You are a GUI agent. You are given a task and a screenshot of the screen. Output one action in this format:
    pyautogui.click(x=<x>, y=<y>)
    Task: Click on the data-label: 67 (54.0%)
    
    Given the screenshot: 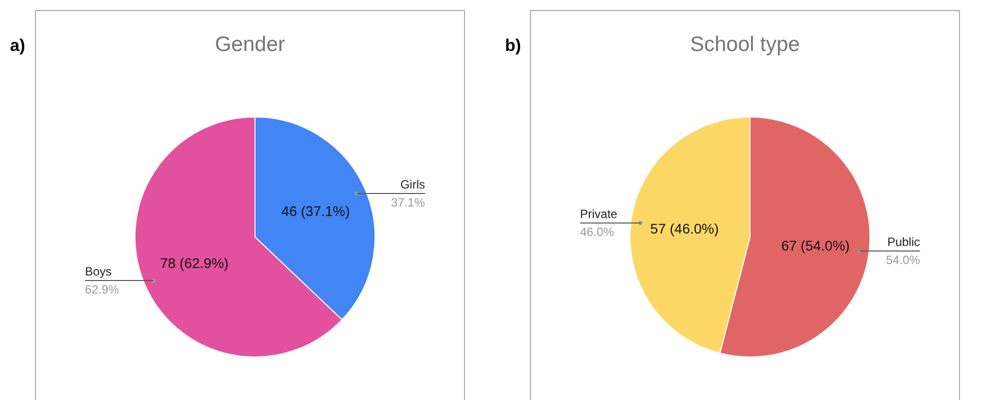 What is the action you would take?
    pyautogui.click(x=815, y=245)
    